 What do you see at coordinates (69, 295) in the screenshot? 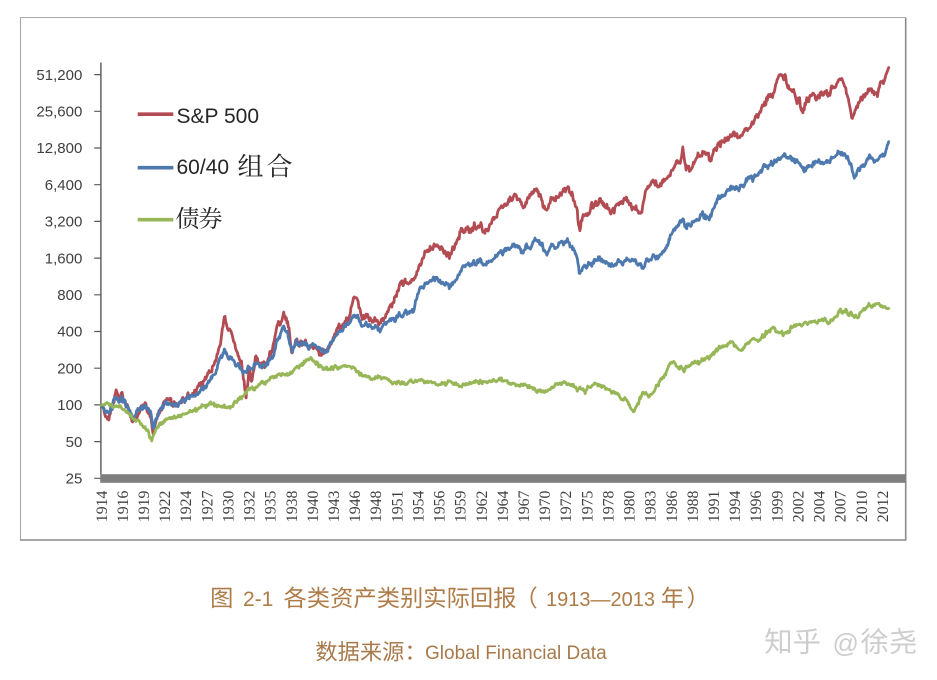
I see `svg-text: 800` at bounding box center [69, 295].